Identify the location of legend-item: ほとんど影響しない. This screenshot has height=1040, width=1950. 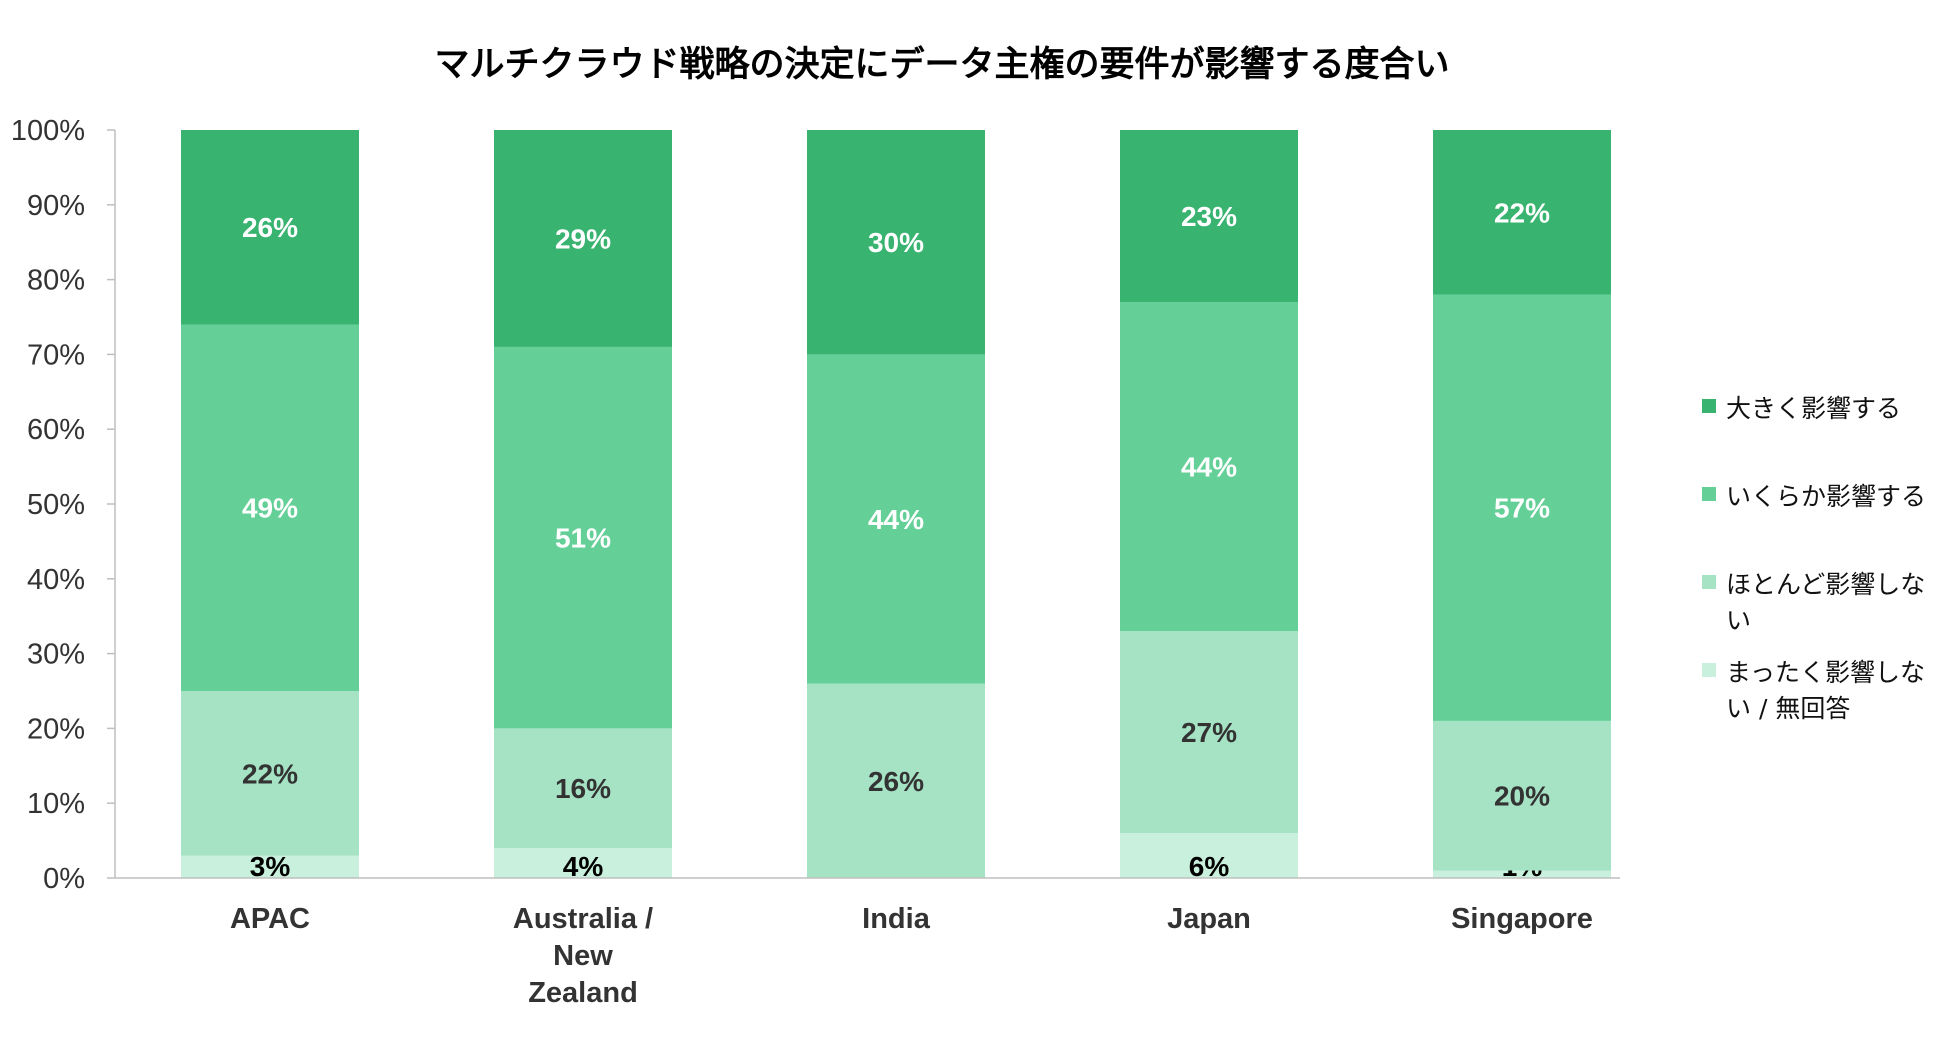
(1813, 602).